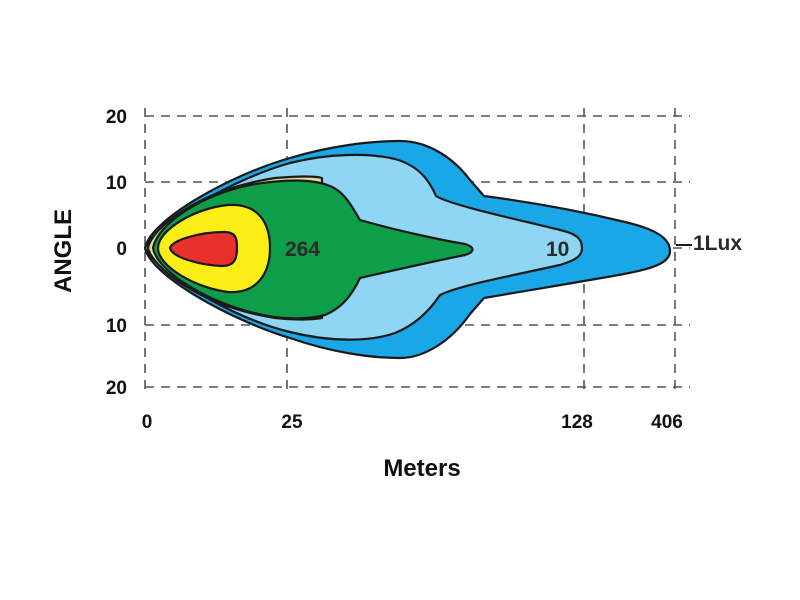 The height and width of the screenshot is (600, 800). Describe the element at coordinates (513, 246) in the screenshot. I see `contour-labels: 264 10 1Lux` at that location.